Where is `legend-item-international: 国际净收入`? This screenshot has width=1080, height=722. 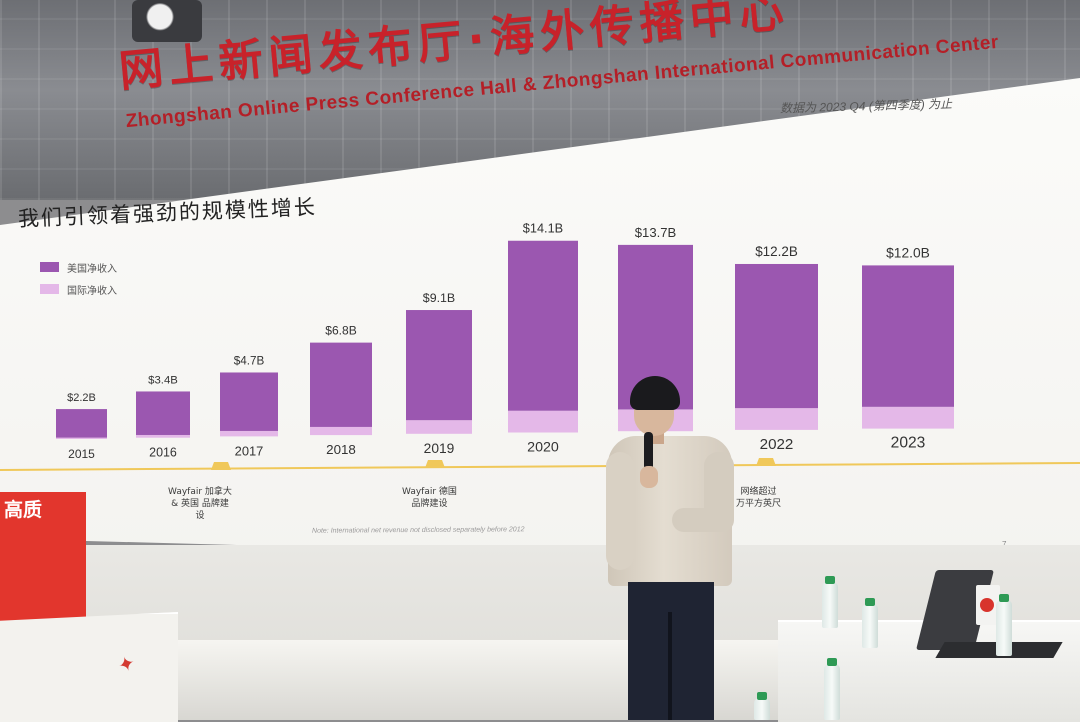
legend-item-international: 国际净收入 is located at coordinates (78, 289).